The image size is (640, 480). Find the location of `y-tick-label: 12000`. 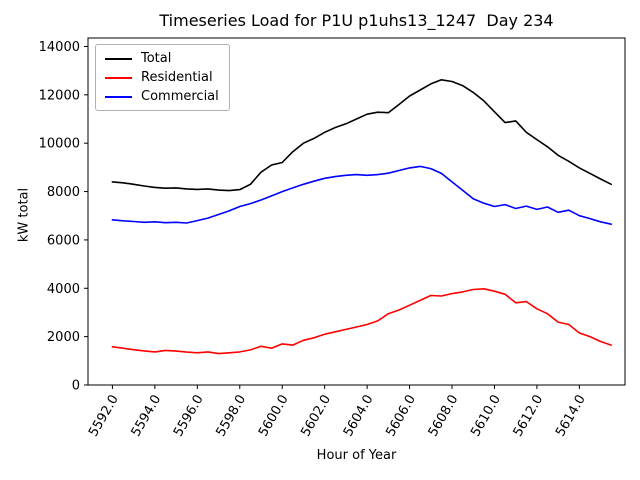

y-tick-label: 12000 is located at coordinates (59, 95).